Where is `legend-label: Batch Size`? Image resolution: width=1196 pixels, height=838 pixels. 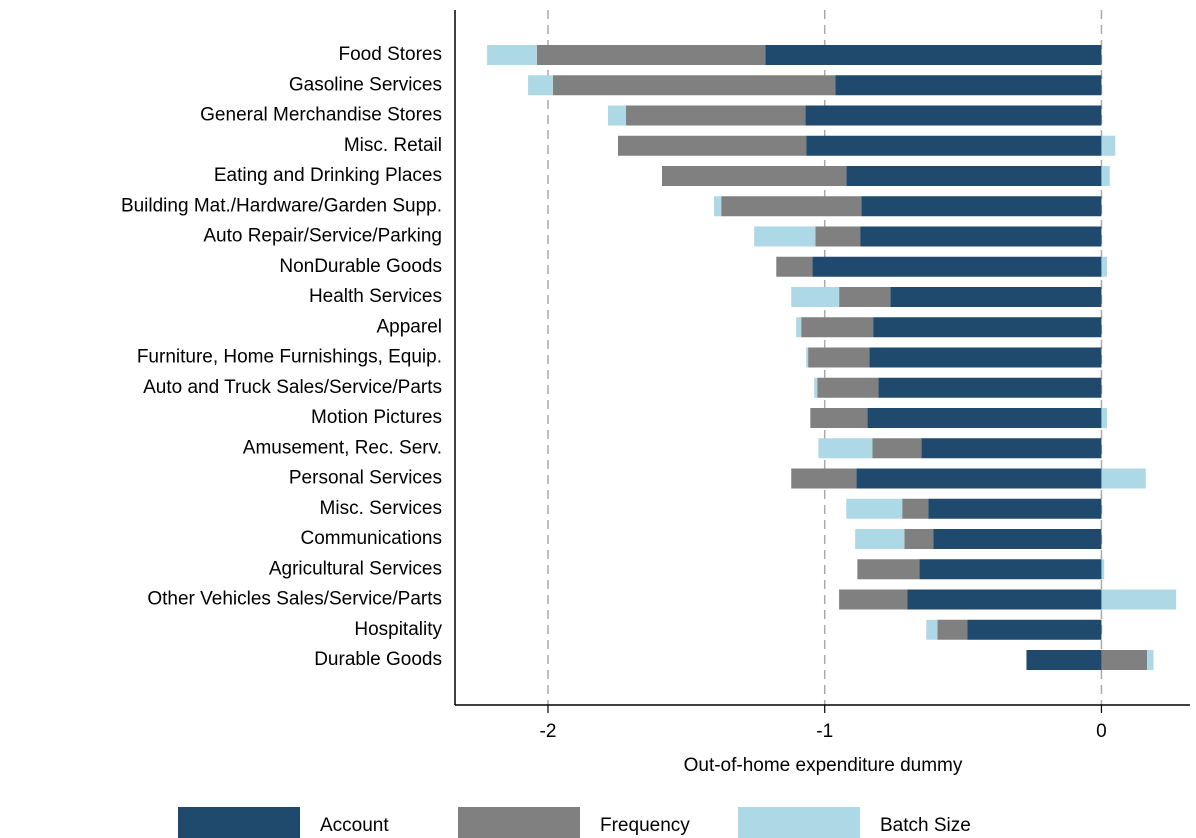 legend-label: Batch Size is located at coordinates (925, 825).